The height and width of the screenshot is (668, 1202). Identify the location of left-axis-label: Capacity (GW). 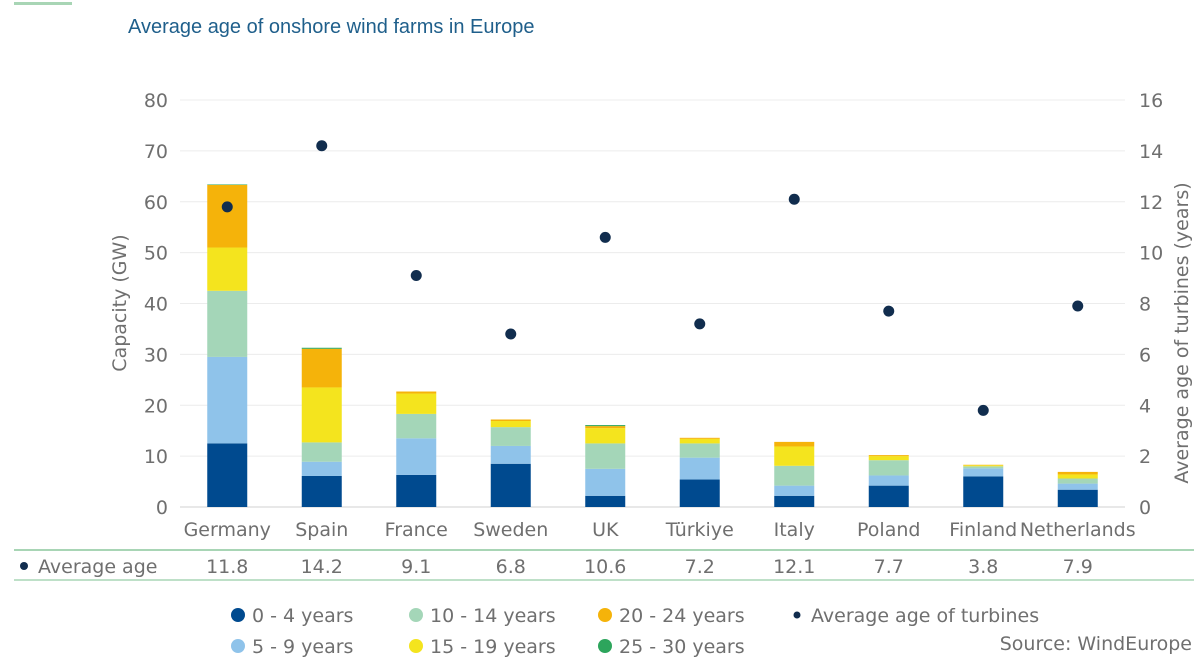
(120, 302).